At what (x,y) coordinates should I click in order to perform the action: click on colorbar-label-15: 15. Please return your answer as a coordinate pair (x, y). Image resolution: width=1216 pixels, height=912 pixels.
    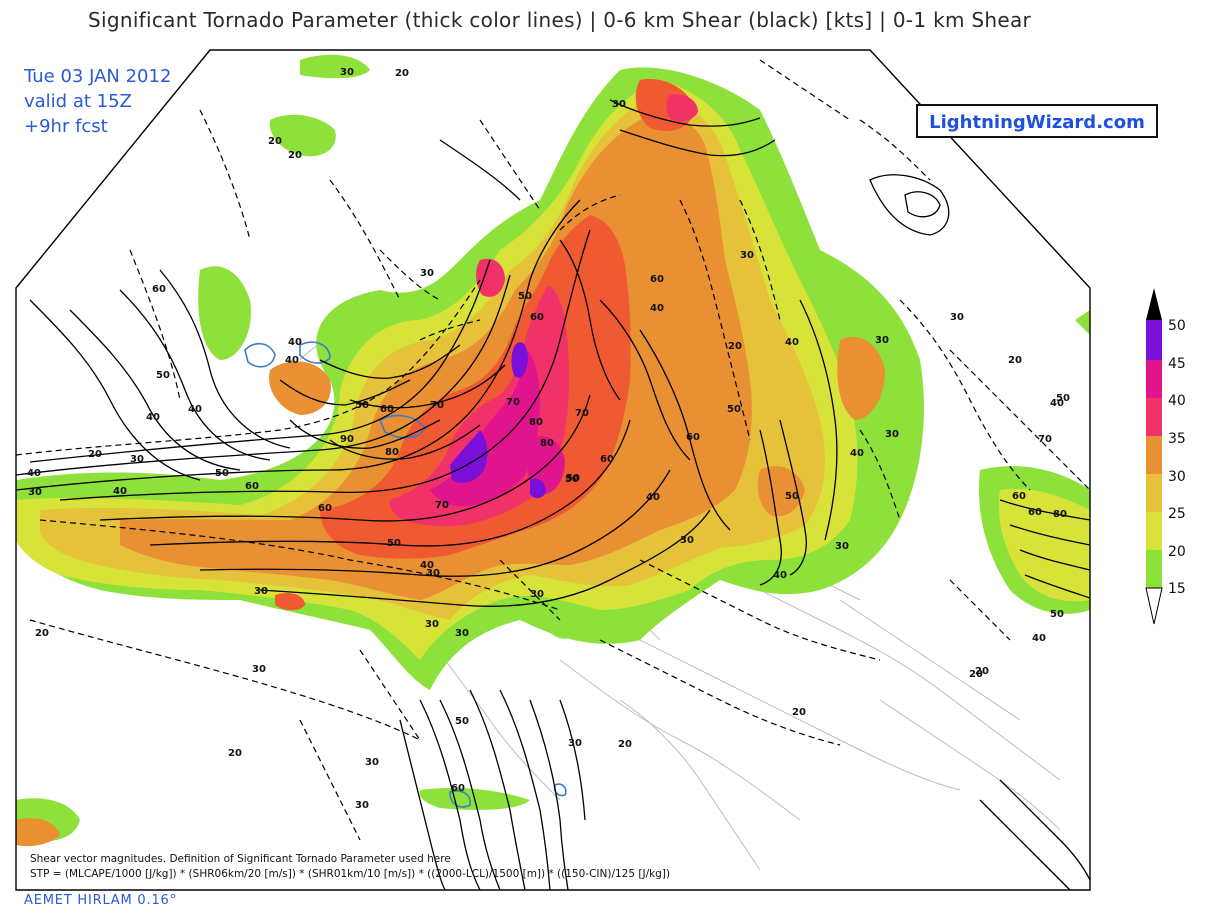
    Looking at the image, I should click on (1177, 589).